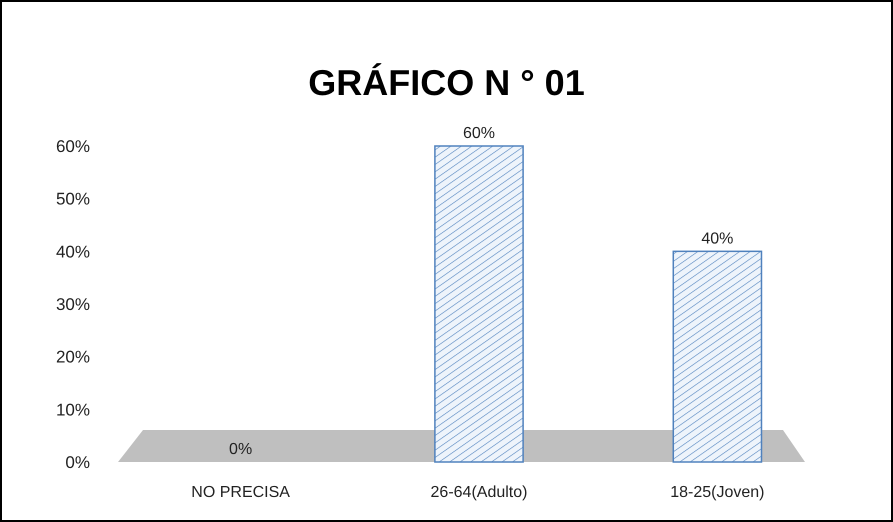 This screenshot has height=522, width=893. I want to click on chart-title: GRÁFICO N ° 01, so click(446, 82).